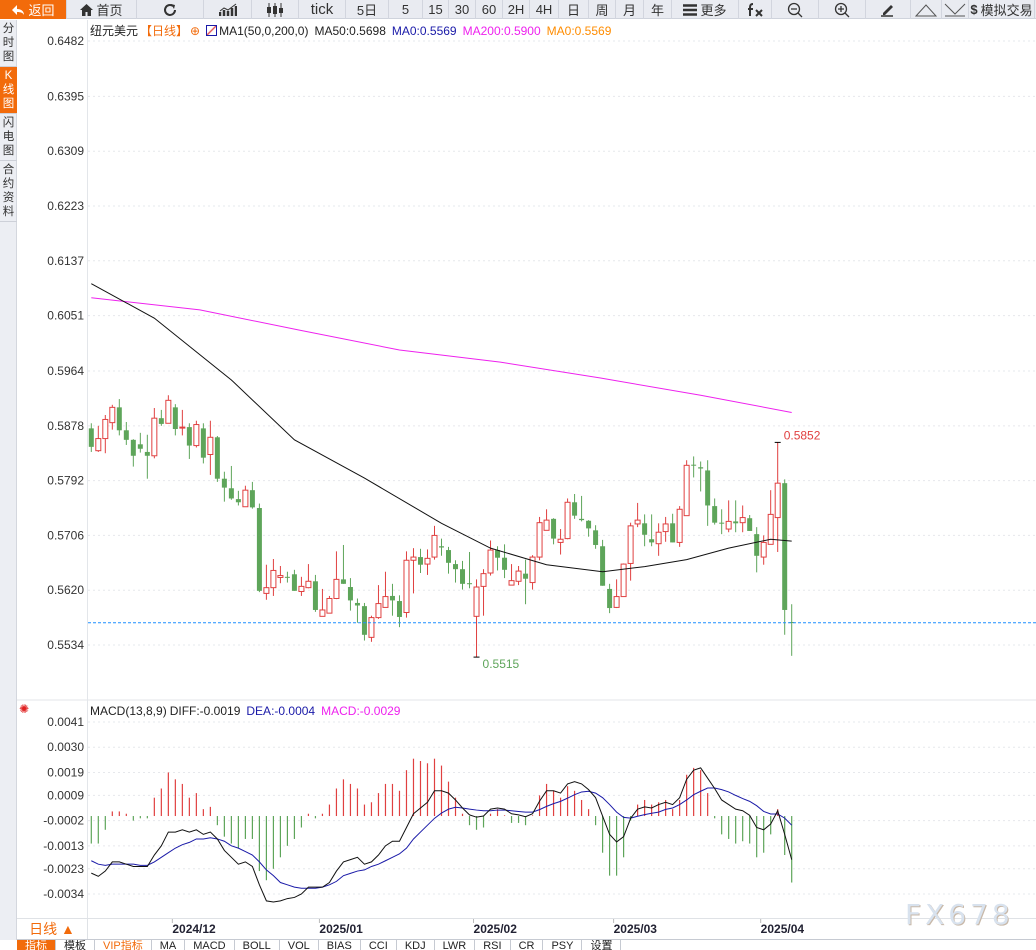 This screenshot has height=950, width=1036. What do you see at coordinates (888, 9) in the screenshot?
I see `toolbar-button-pen` at bounding box center [888, 9].